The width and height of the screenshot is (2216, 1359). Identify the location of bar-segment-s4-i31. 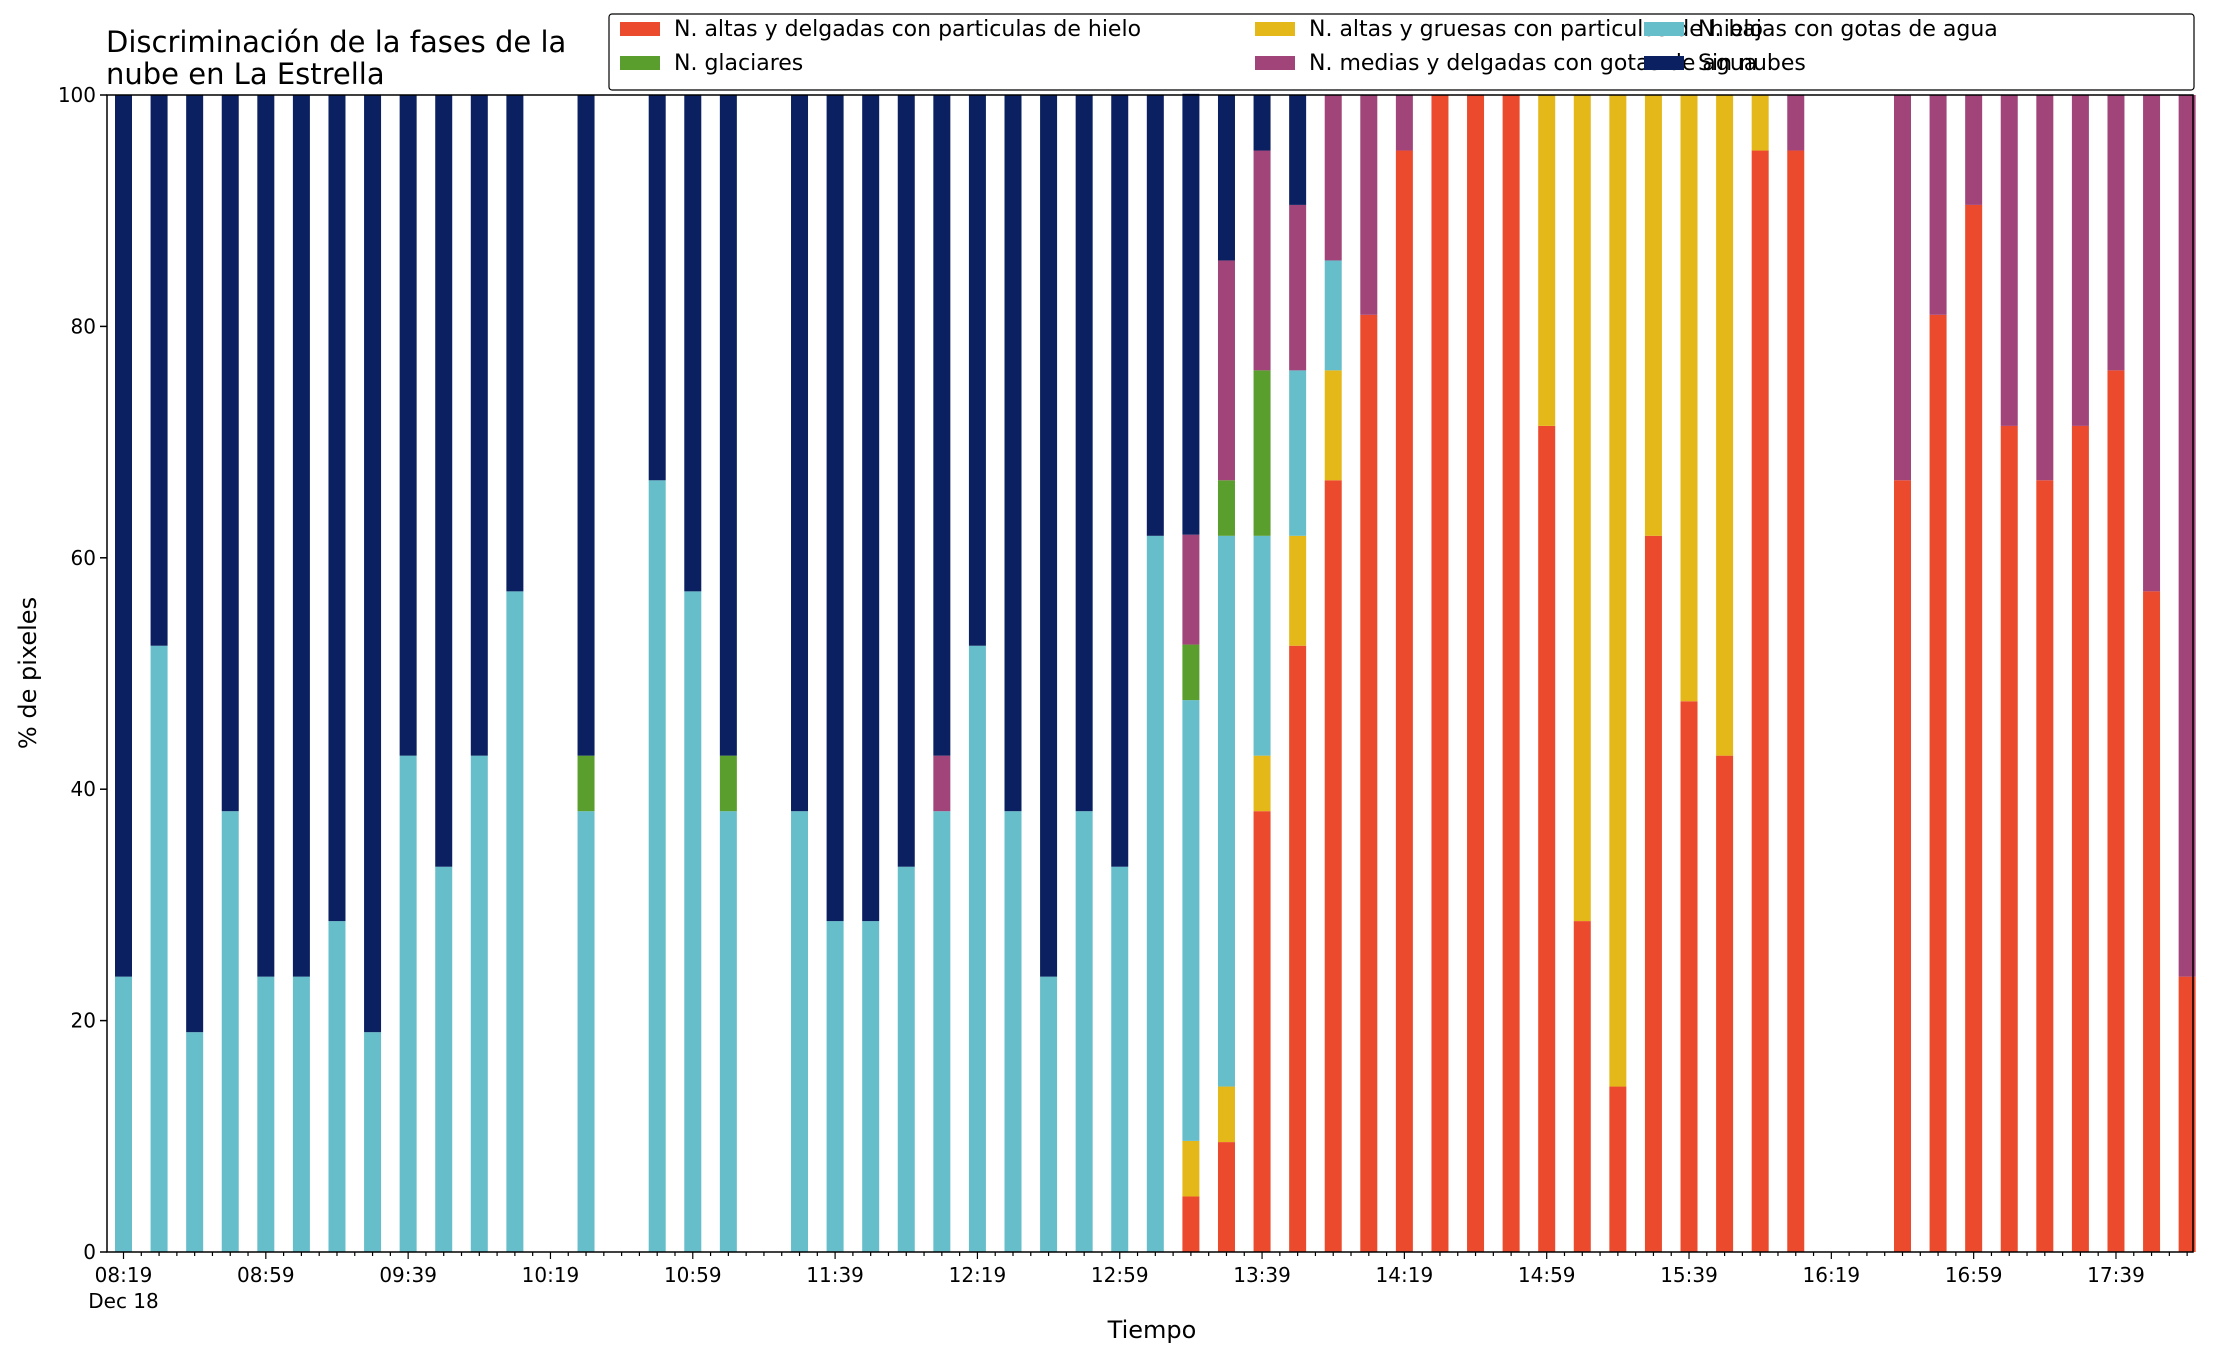
(1226, 370).